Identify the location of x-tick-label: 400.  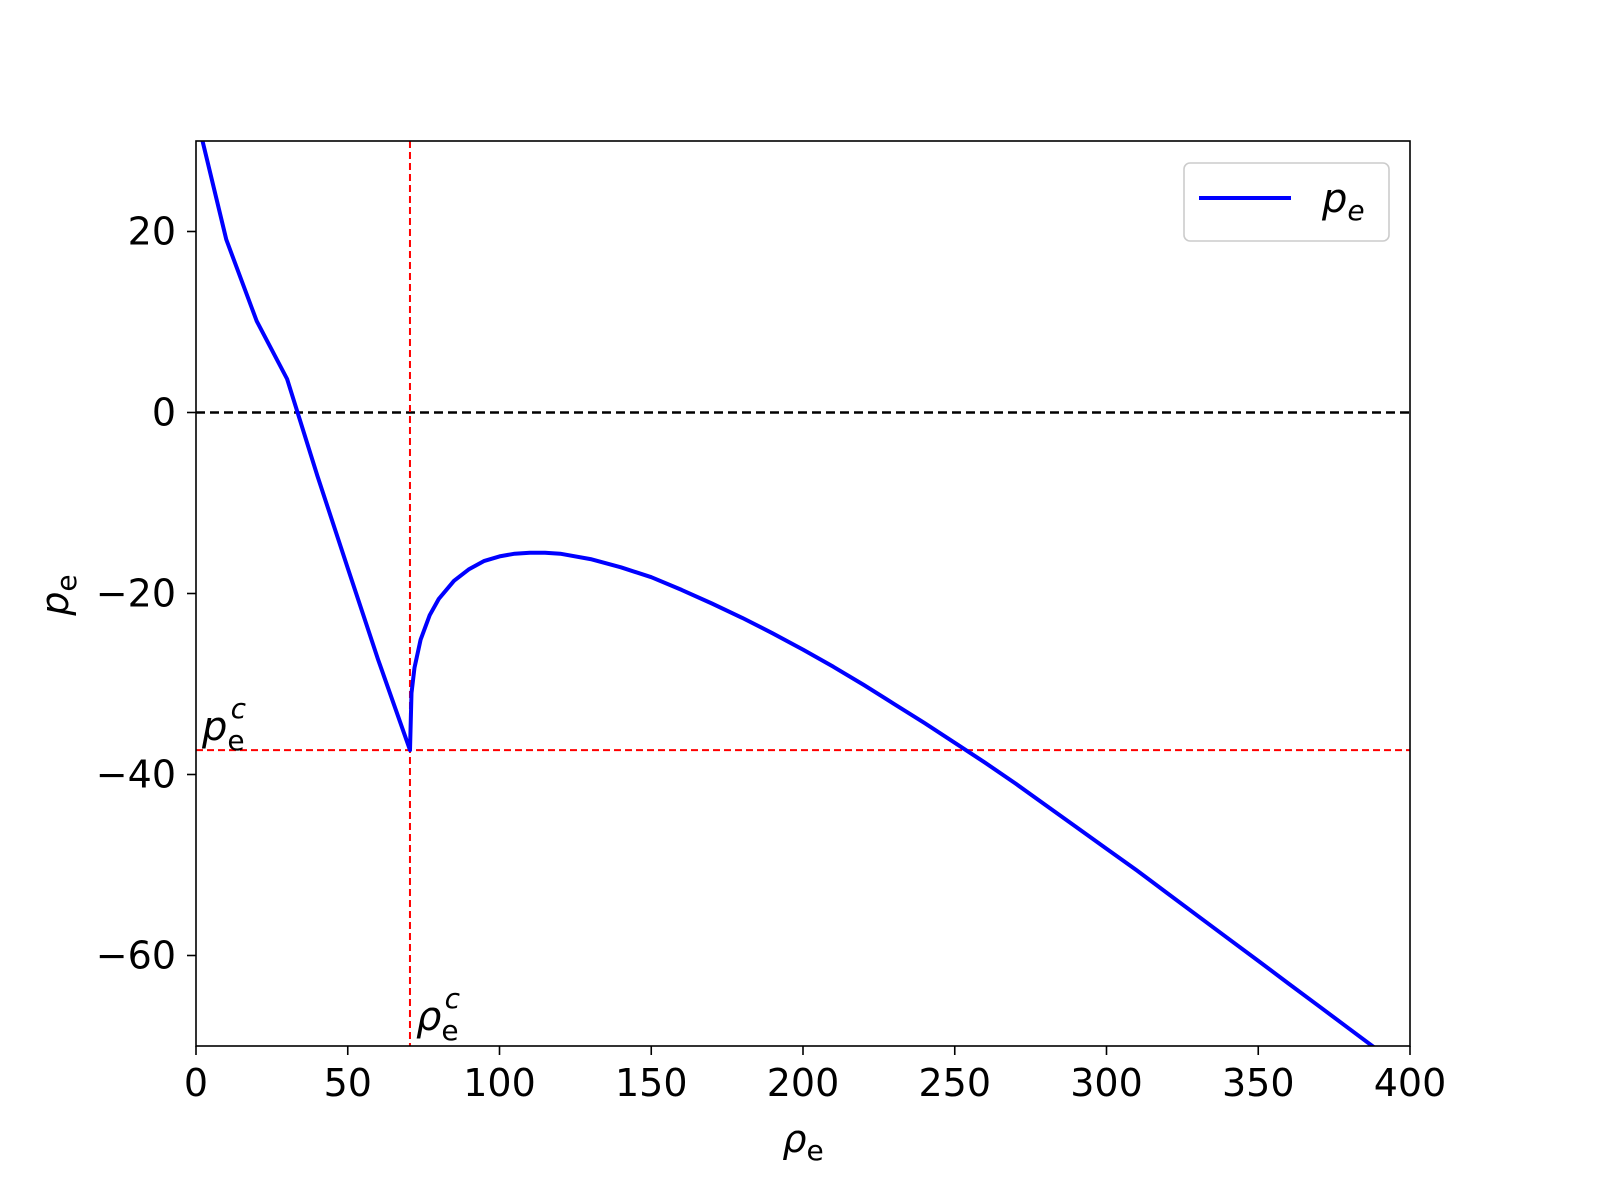
(1410, 1083).